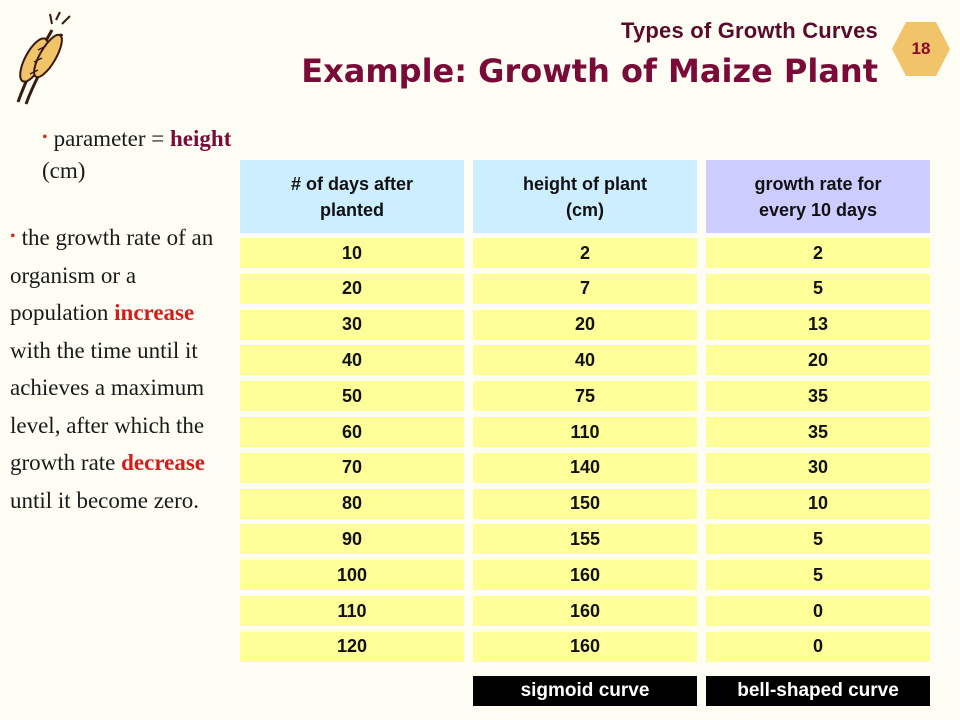 This screenshot has width=960, height=720. Describe the element at coordinates (43, 58) in the screenshot. I see `wheat-sheaf-logo` at that location.